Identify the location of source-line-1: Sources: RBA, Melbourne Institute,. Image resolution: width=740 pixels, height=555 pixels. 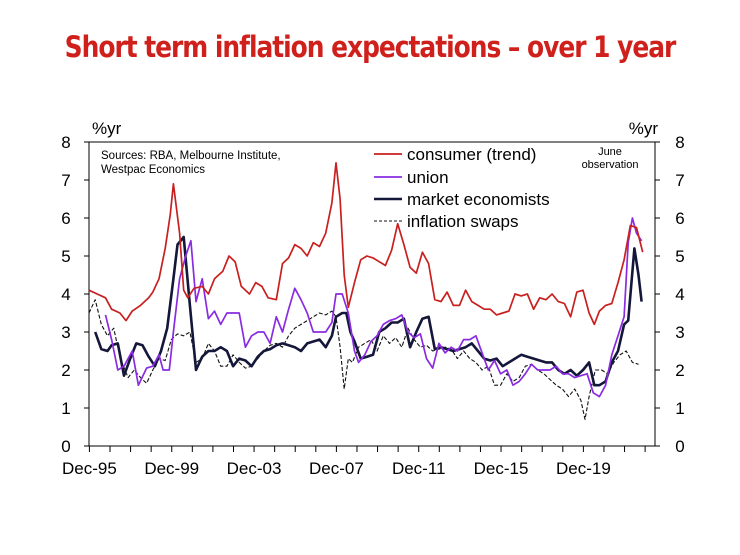
(191, 156).